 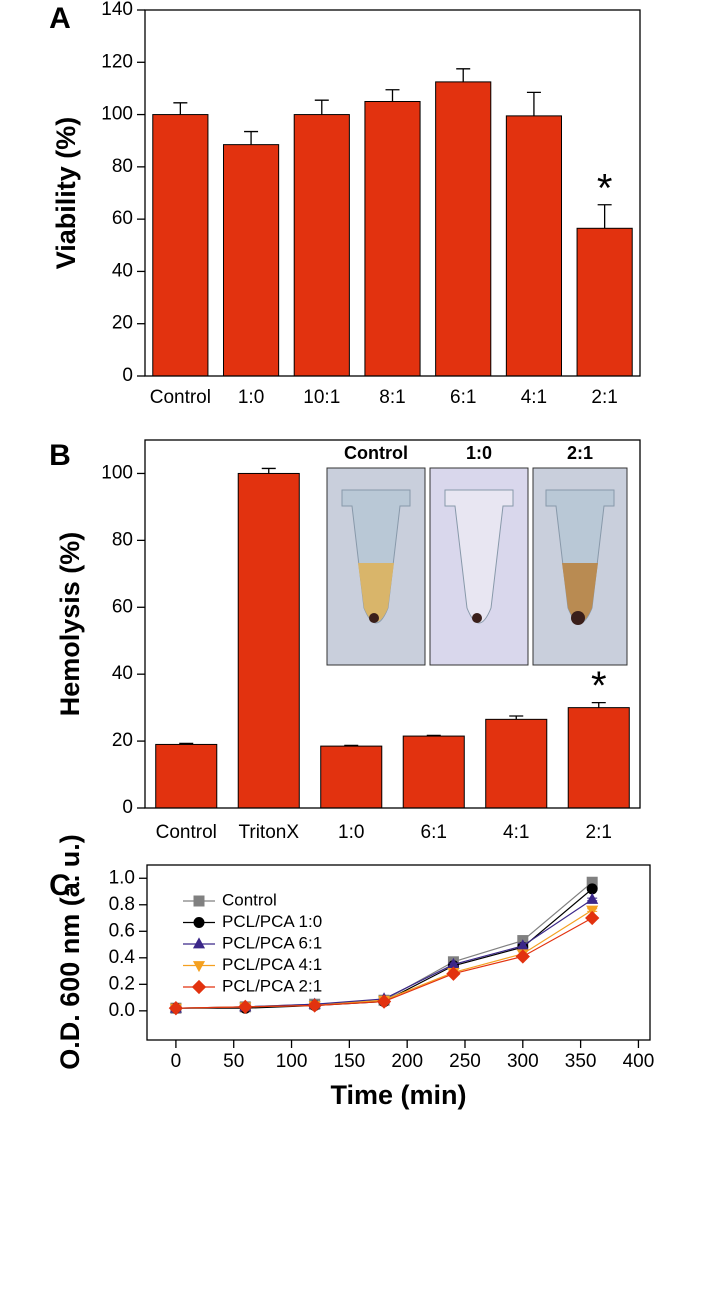 What do you see at coordinates (249, 899) in the screenshot?
I see `legend-label: Control` at bounding box center [249, 899].